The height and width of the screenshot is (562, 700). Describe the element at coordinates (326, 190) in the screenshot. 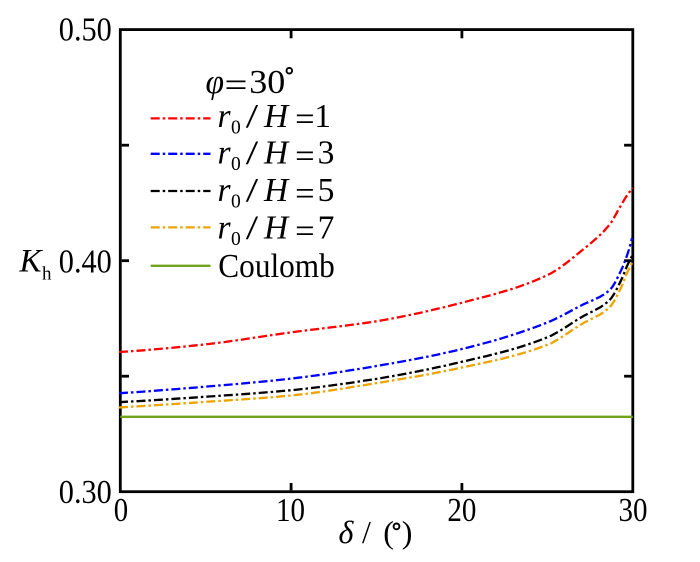

I see `svg-text: 5` at that location.